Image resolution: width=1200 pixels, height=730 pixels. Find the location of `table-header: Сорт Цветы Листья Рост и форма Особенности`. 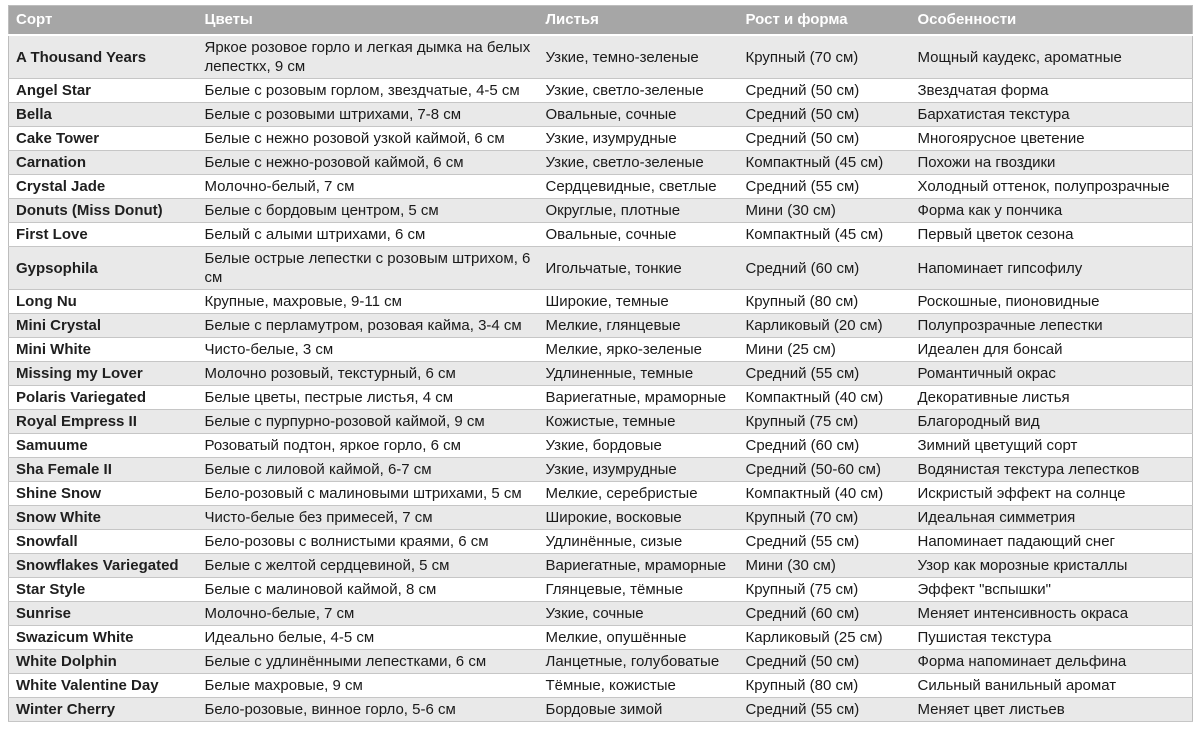

table-header: Сорт Цветы Листья Рост и форма Особенности is located at coordinates (600, 20).